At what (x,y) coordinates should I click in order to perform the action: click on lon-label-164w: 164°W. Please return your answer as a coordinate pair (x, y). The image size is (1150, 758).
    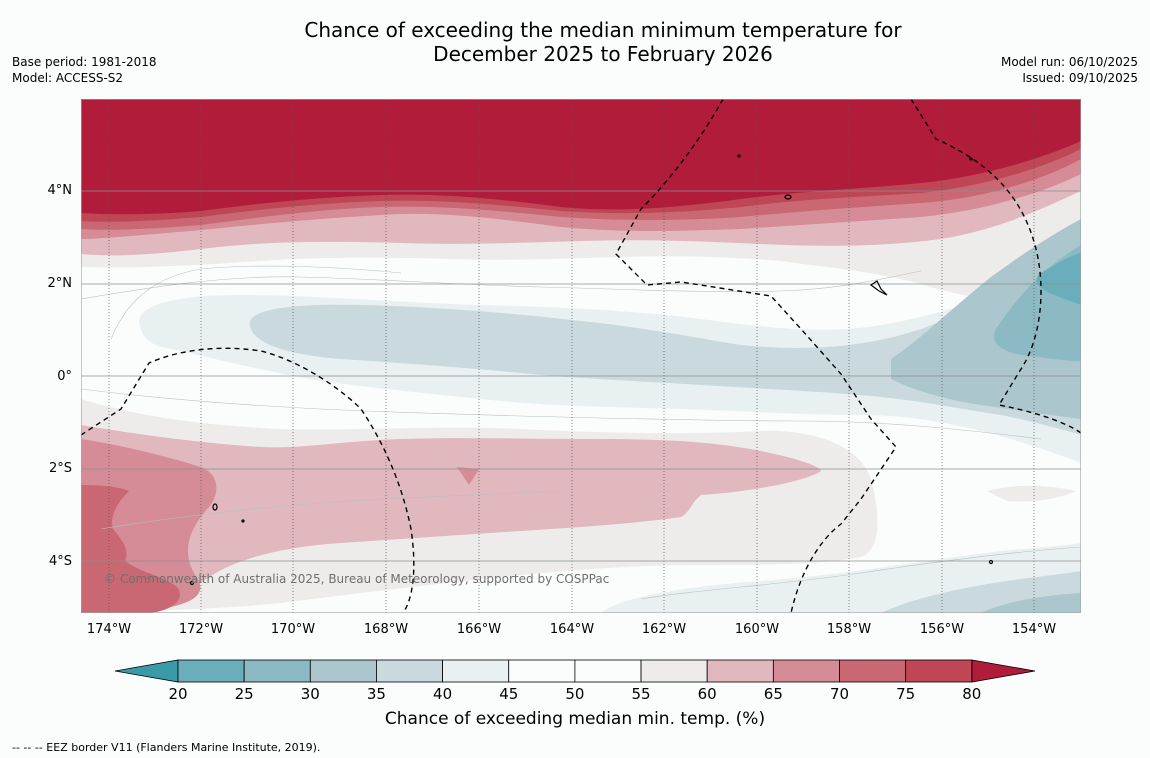
    Looking at the image, I should click on (572, 629).